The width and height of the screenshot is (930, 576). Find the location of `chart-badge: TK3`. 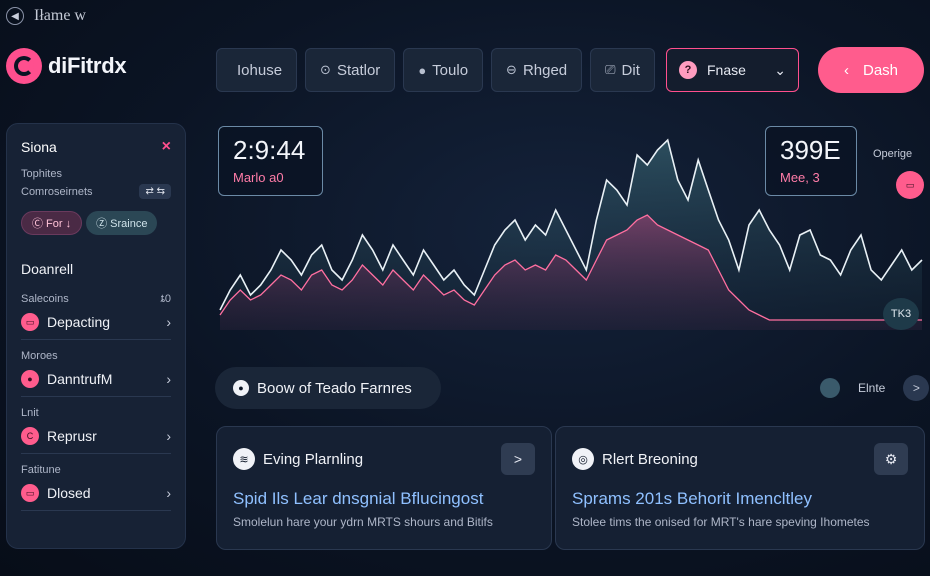

chart-badge: TK3 is located at coordinates (901, 314).